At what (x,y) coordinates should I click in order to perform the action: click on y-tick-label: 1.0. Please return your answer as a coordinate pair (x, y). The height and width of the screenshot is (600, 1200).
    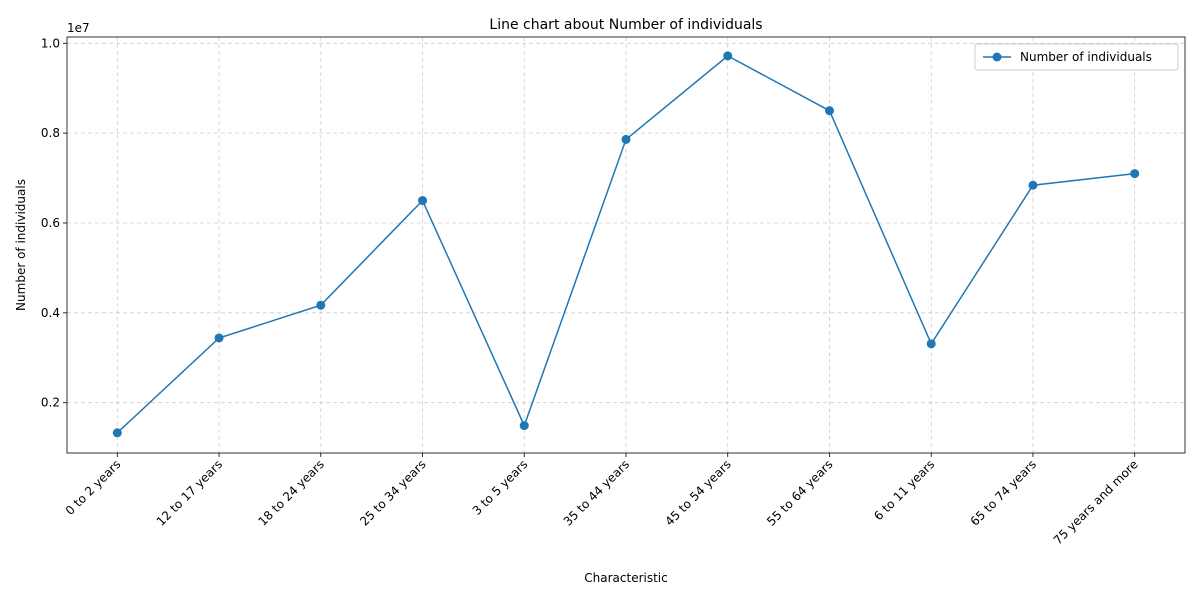
    Looking at the image, I should click on (50, 43).